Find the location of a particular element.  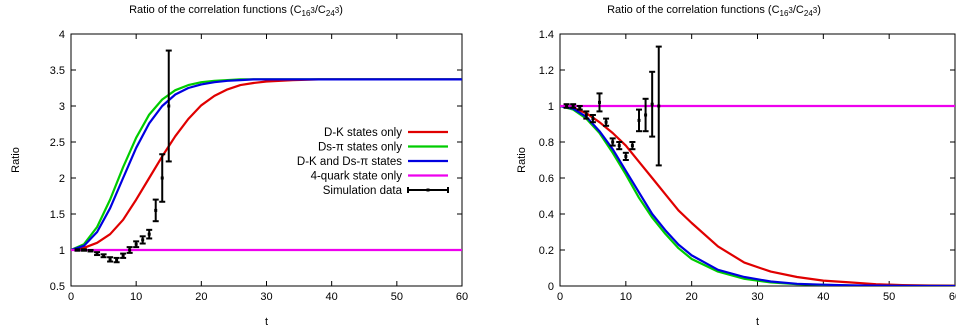

legend-label: Ds-π states only is located at coordinates (360, 148).